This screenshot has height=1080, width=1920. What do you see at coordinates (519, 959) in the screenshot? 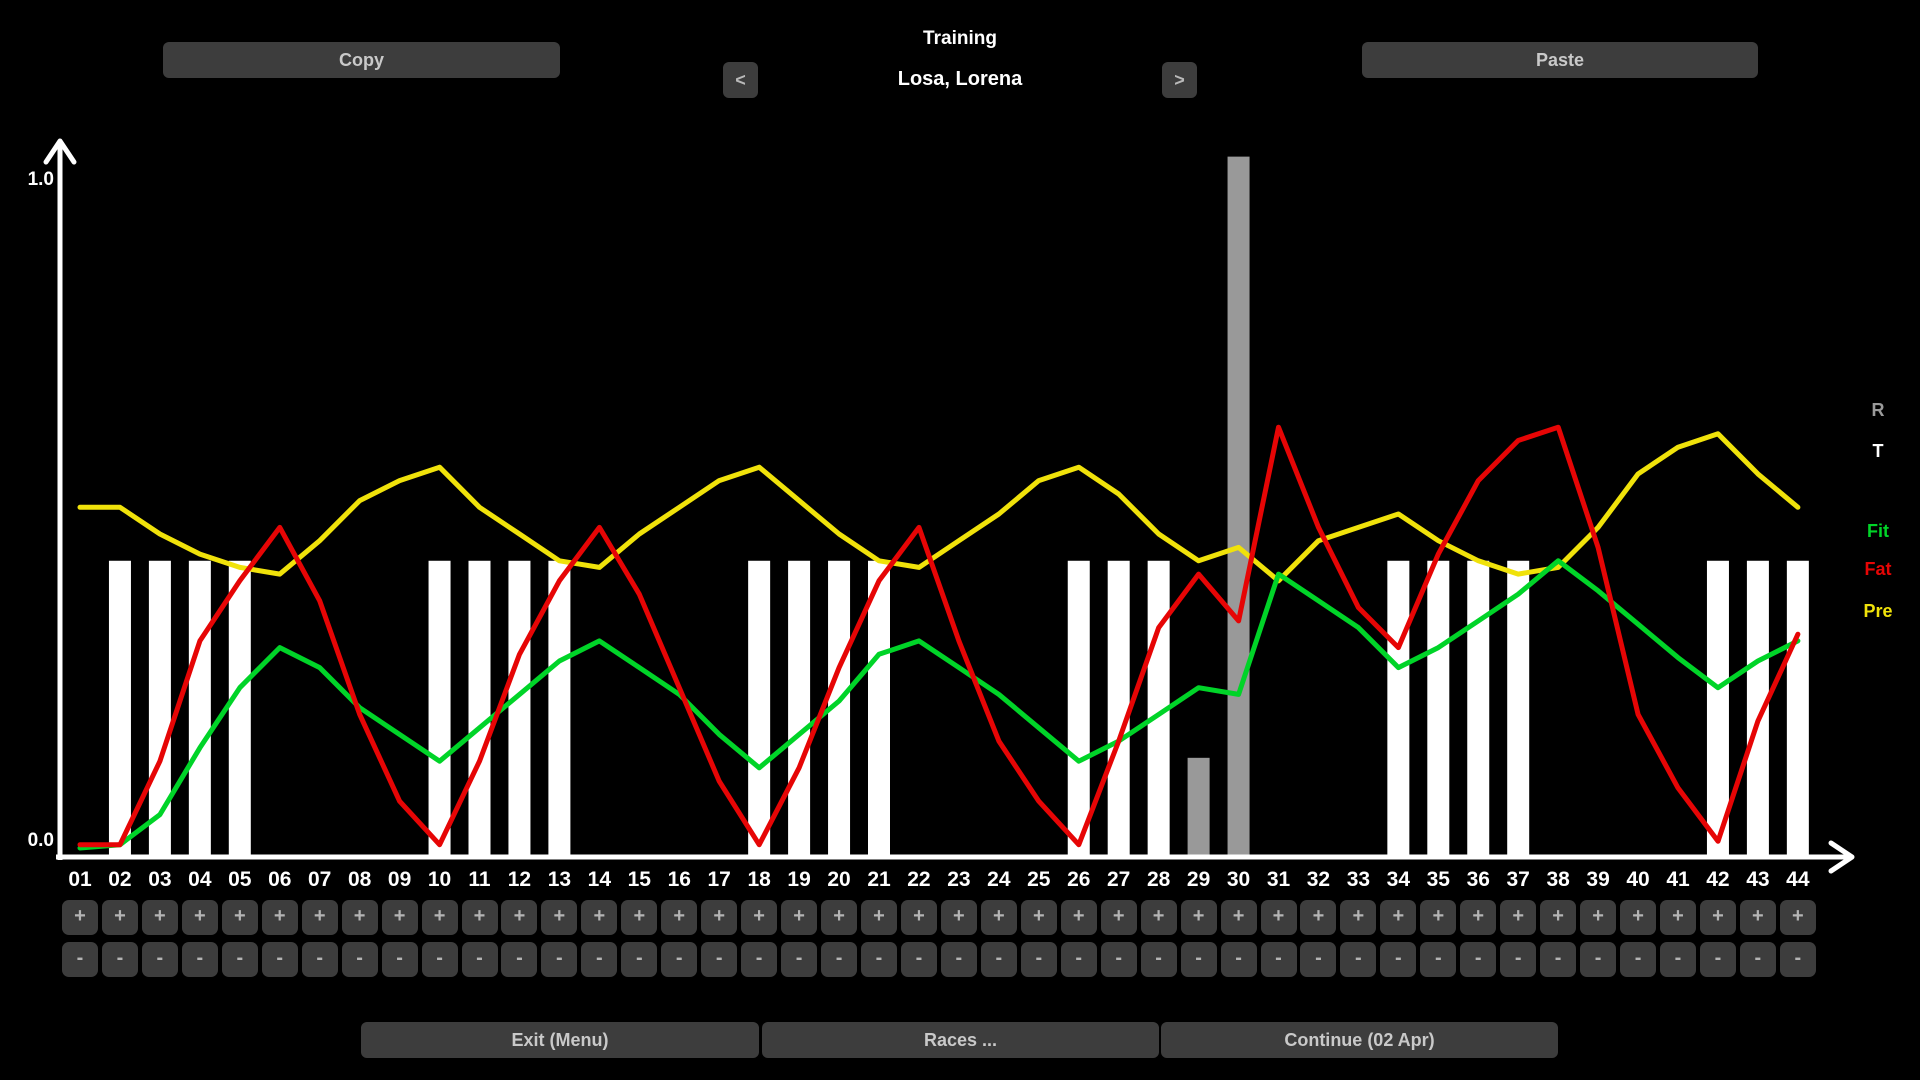
I see `week-12-minus-button: -` at bounding box center [519, 959].